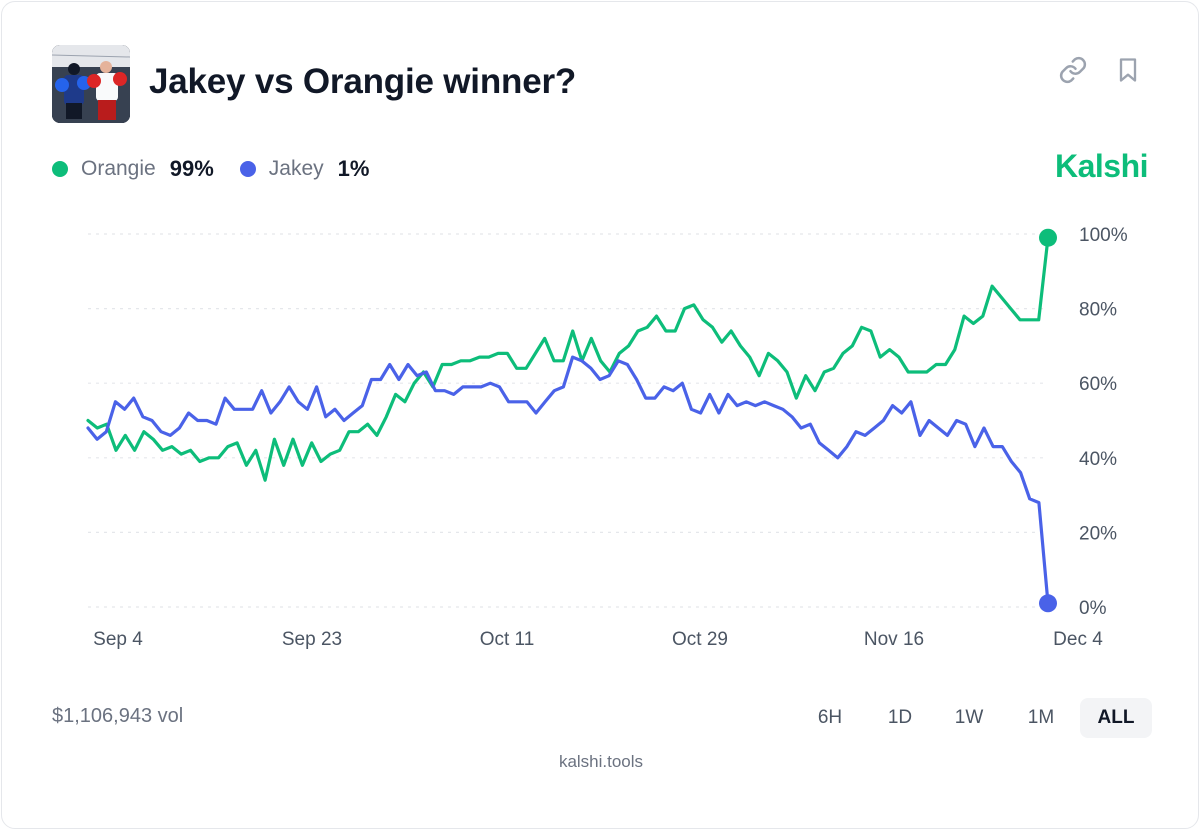 The height and width of the screenshot is (830, 1200). Describe the element at coordinates (191, 168) in the screenshot. I see `legend-value-orangie: 99%` at that location.